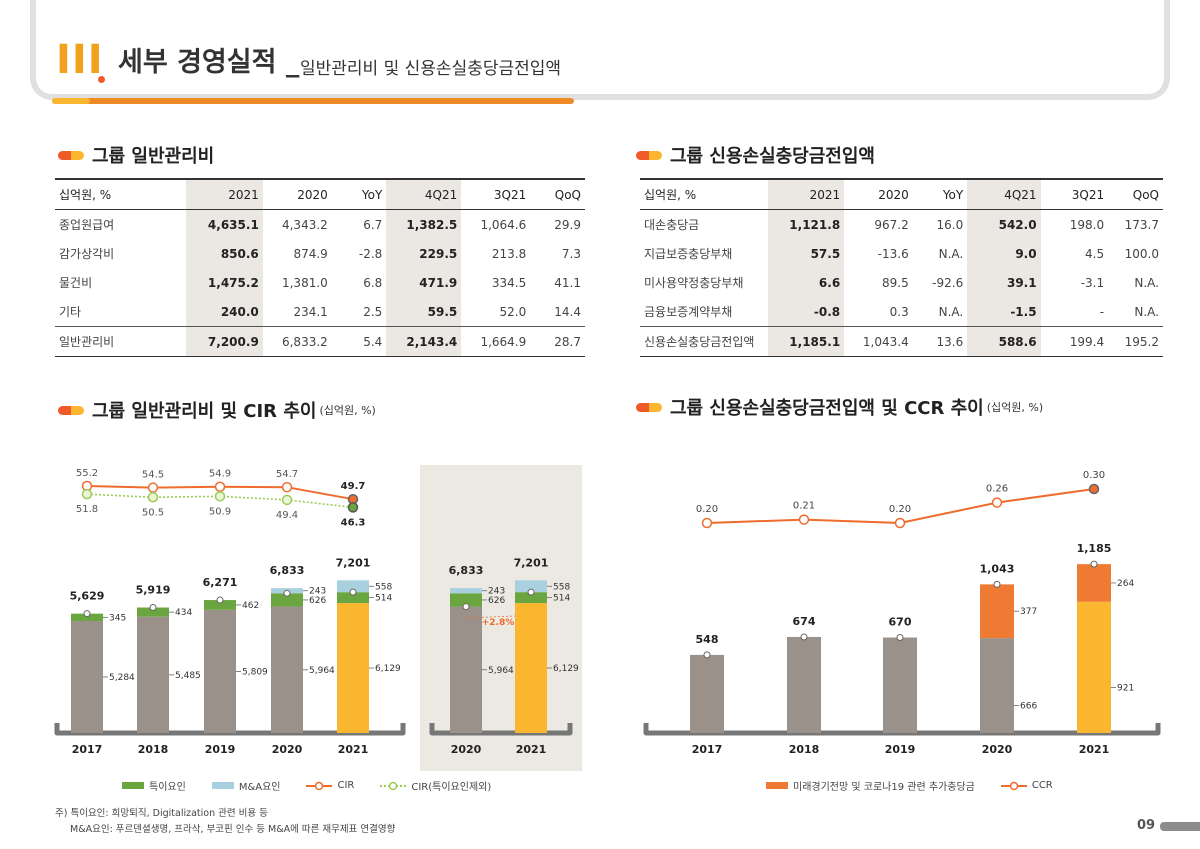  I want to click on cell-value: 28.7, so click(557, 341).